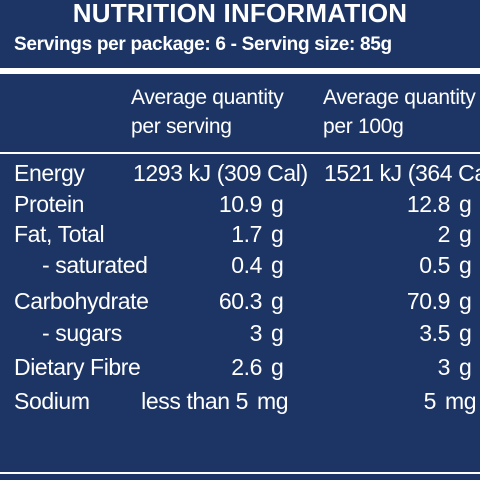 The width and height of the screenshot is (480, 480). What do you see at coordinates (240, 335) in the screenshot?
I see `table-row-sugars: - sugars 3 g 3.5 g` at bounding box center [240, 335].